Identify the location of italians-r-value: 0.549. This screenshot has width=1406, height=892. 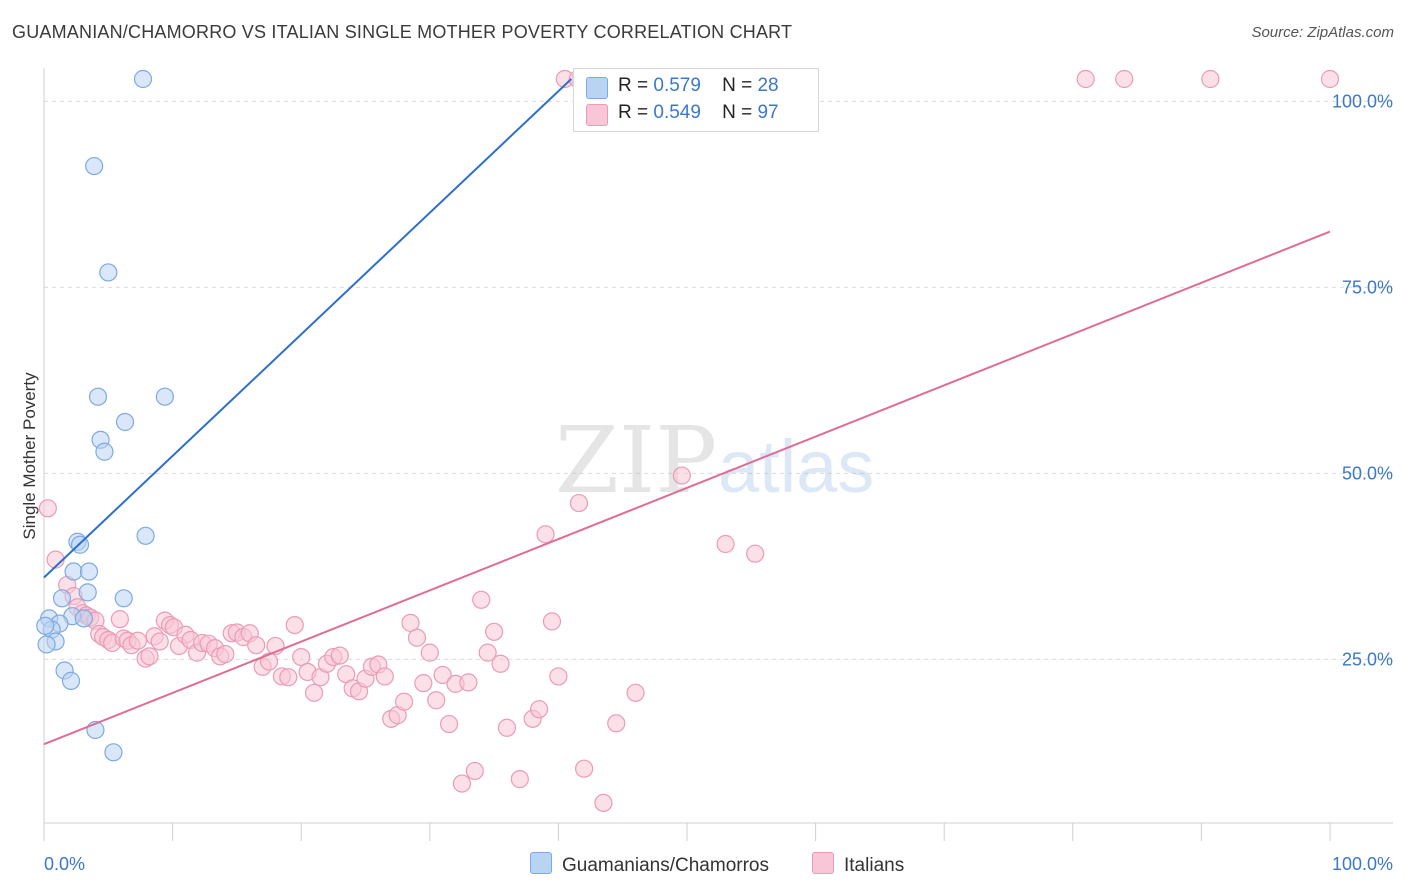
(677, 112).